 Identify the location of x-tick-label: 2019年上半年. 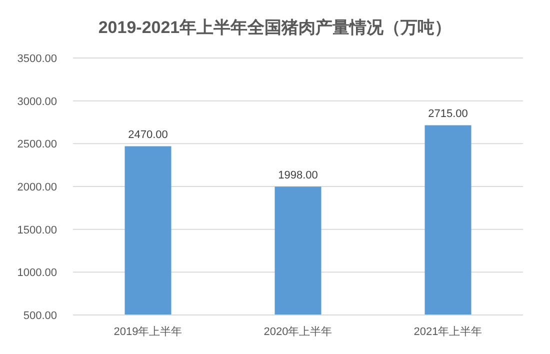
(148, 331).